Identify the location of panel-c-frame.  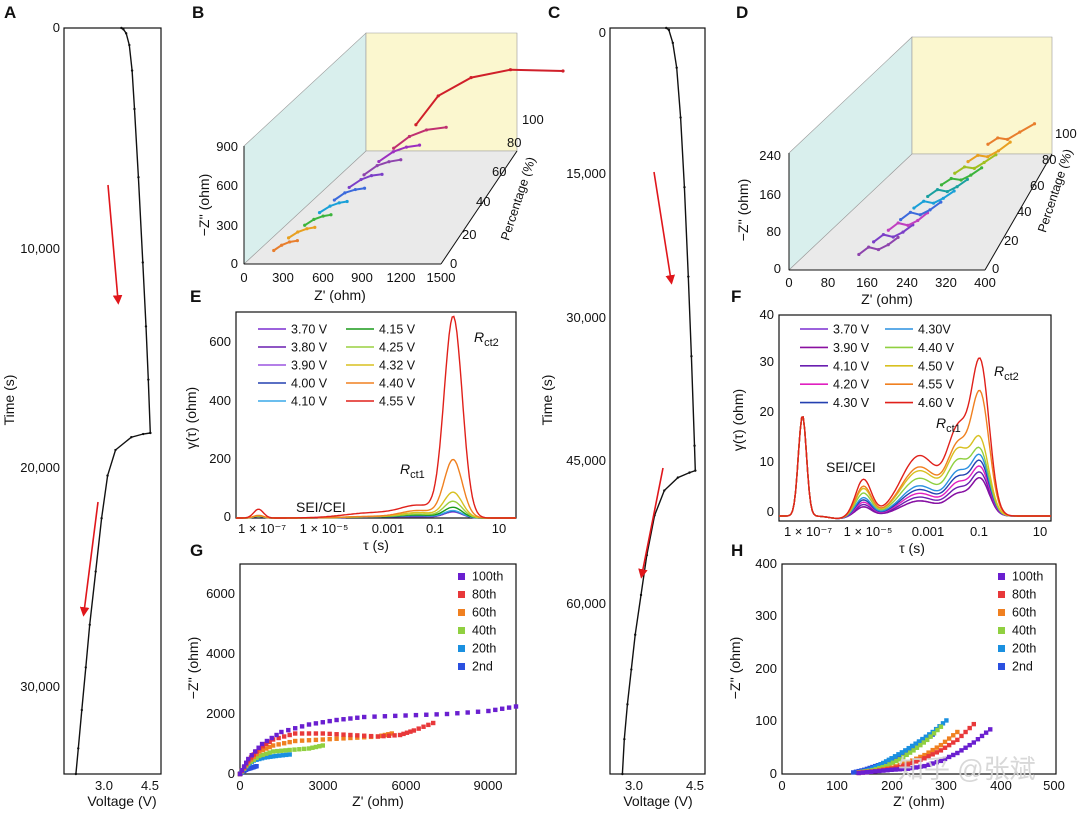
(657, 401).